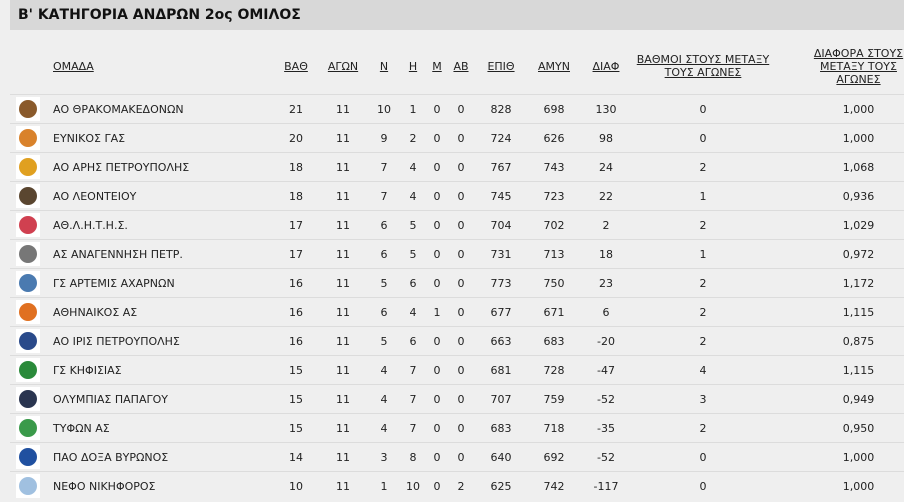 This screenshot has width=904, height=502. Describe the element at coordinates (554, 196) in the screenshot. I see `cell-points-against: 723` at that location.